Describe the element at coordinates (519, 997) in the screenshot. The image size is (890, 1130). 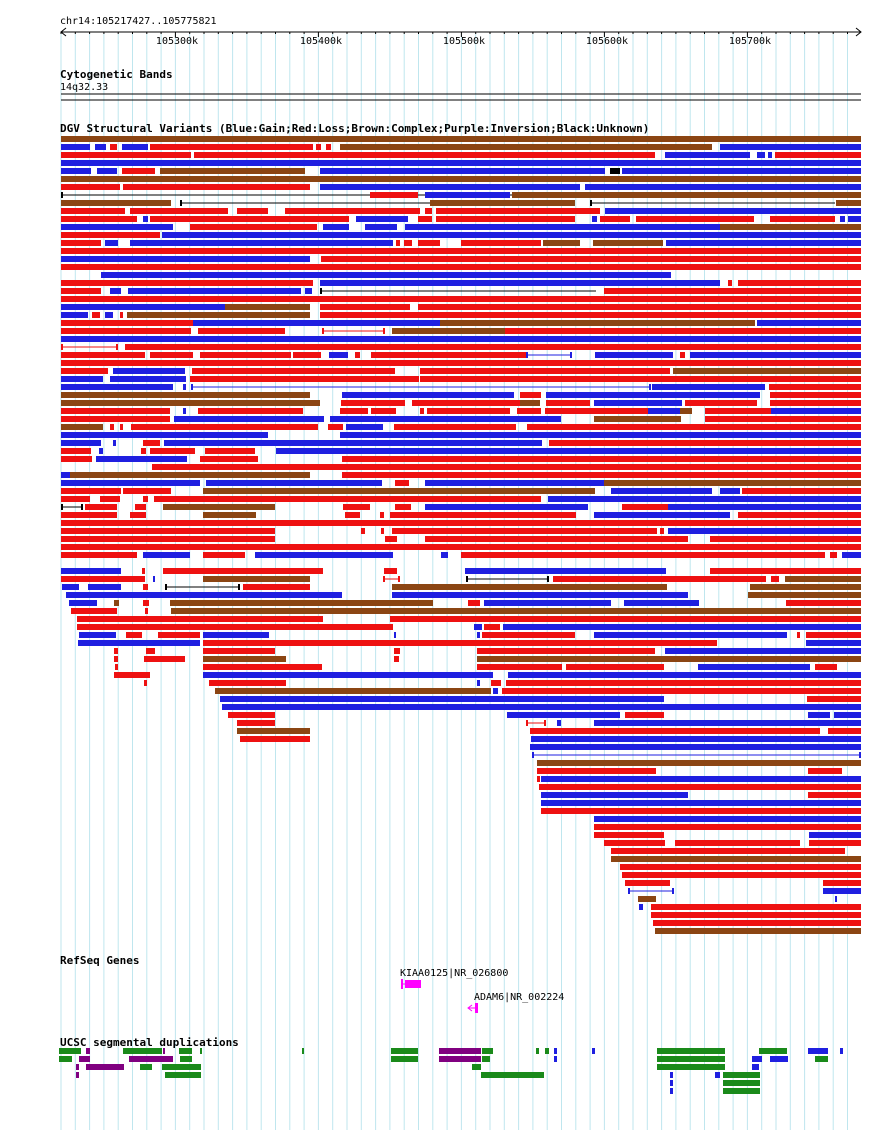
I see `gene-label-adam6: ADAM6|NR_002224` at that location.